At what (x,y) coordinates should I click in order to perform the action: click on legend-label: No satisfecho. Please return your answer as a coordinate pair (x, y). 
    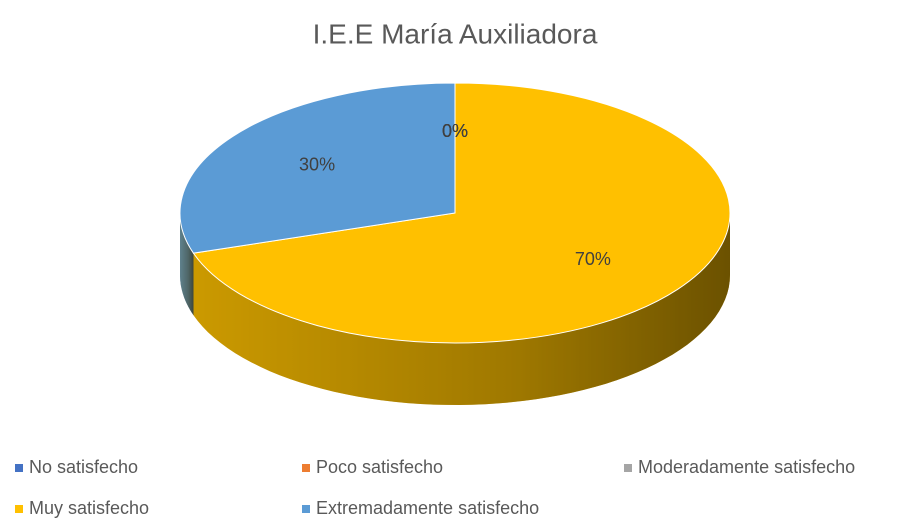
    Looking at the image, I should click on (83, 467).